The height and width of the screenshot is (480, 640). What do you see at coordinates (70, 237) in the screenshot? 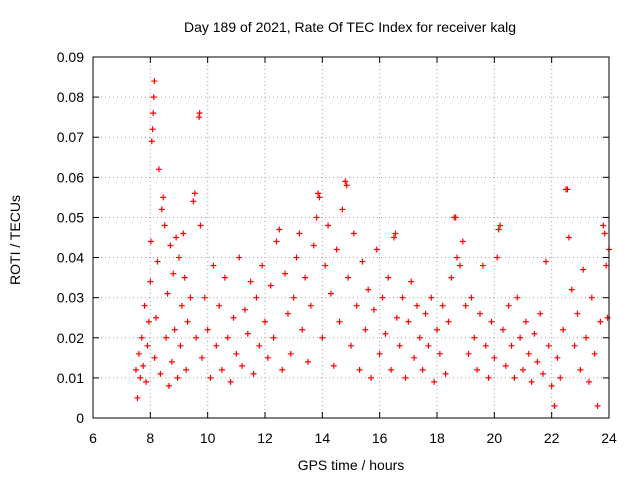
I see `y-tick-labels: 0 0.01 0.02 0.03 0.04 0.05 0.06 0.07 0.08 0.09` at bounding box center [70, 237].